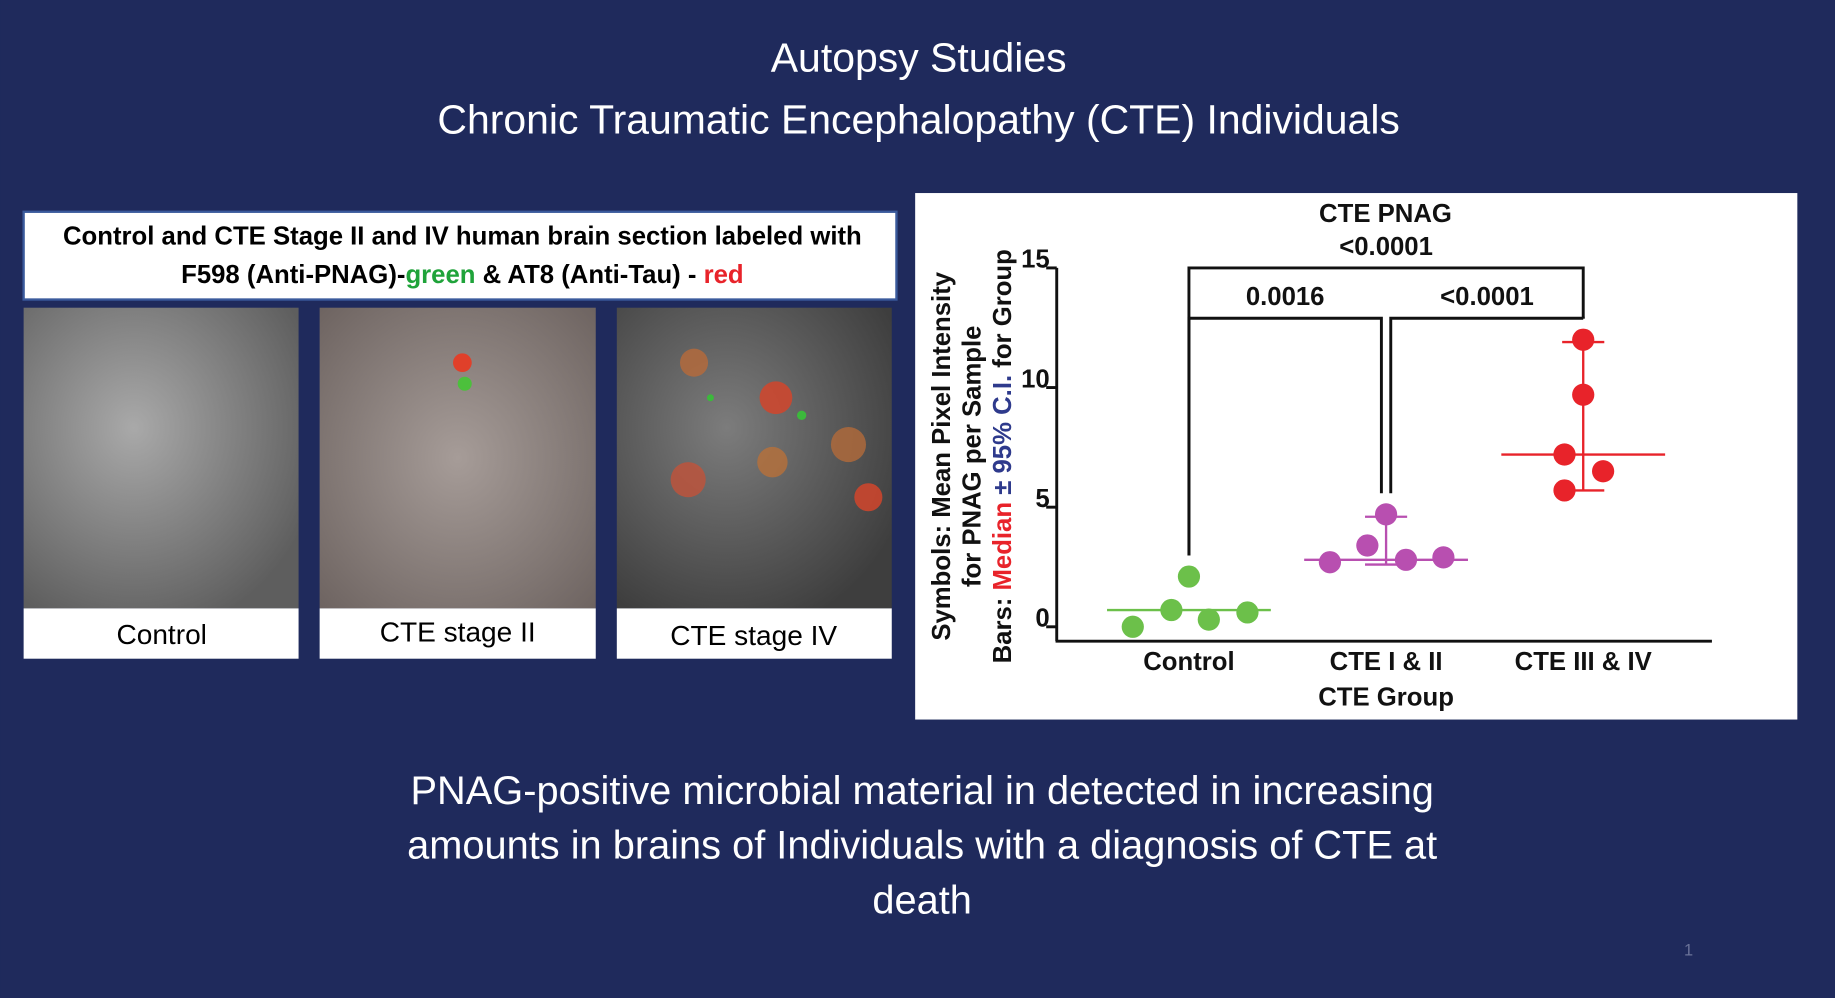 This screenshot has width=1835, height=998. What do you see at coordinates (1583, 662) in the screenshot?
I see `x-tick-label: CTE III & IV` at bounding box center [1583, 662].